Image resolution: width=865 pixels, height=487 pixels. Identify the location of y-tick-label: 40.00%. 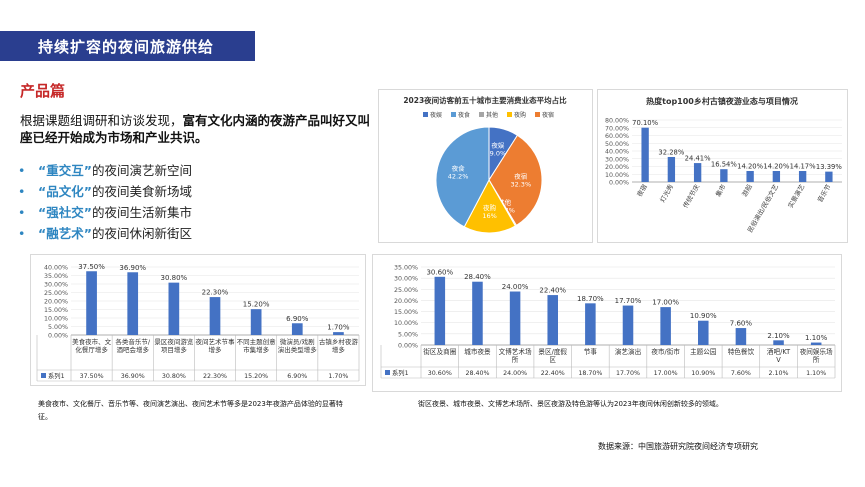
(56, 268).